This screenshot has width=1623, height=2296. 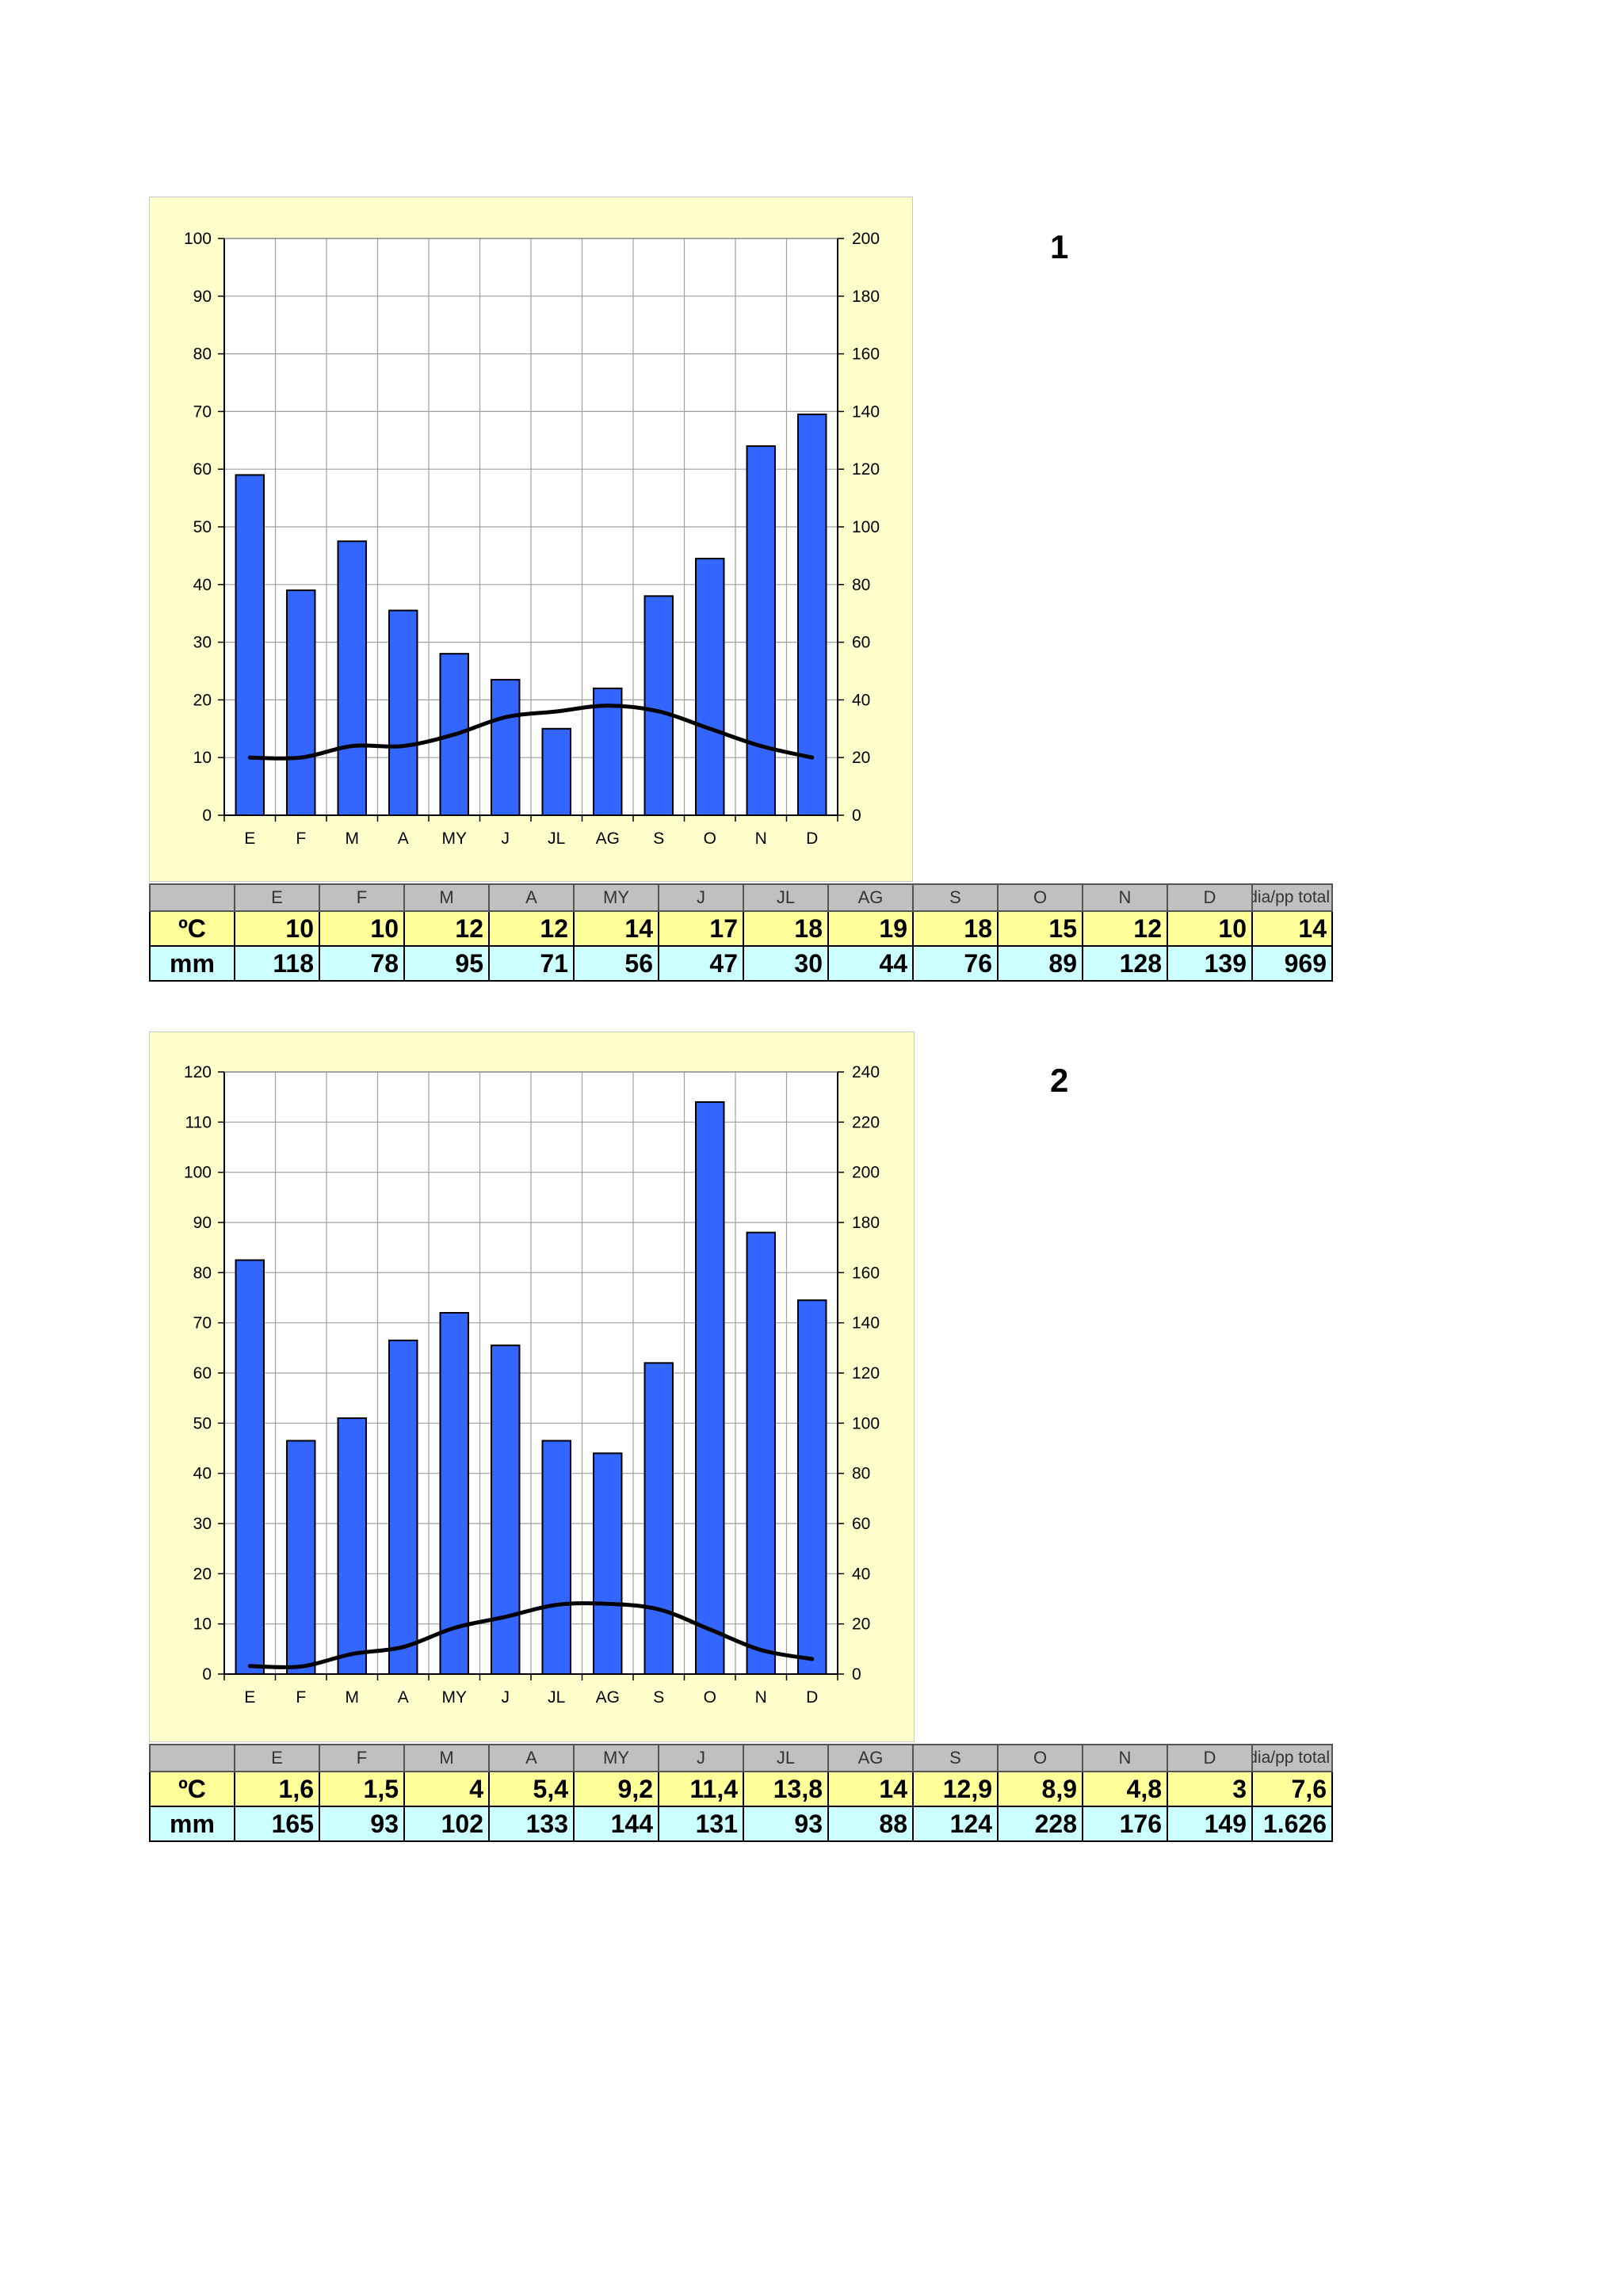 I want to click on header-corner, so click(x=192, y=897).